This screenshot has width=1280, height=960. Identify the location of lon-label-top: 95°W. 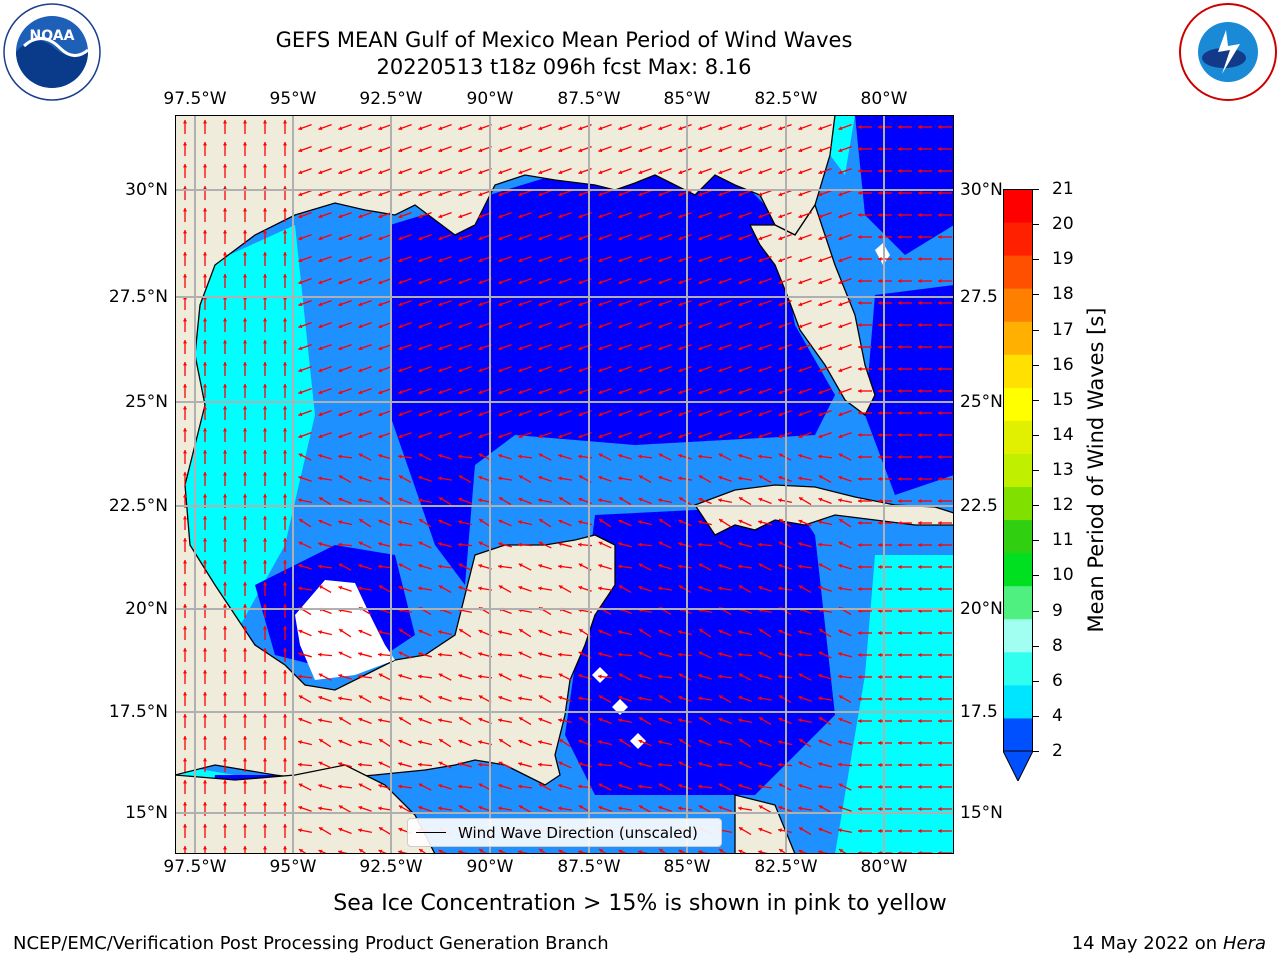
(293, 99).